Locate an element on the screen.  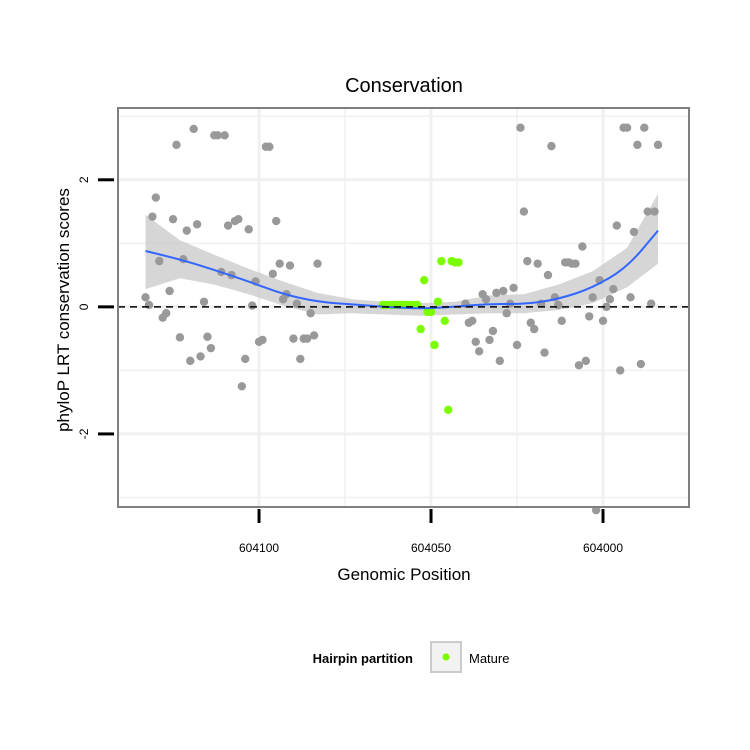
legend-key-mature is located at coordinates (446, 657).